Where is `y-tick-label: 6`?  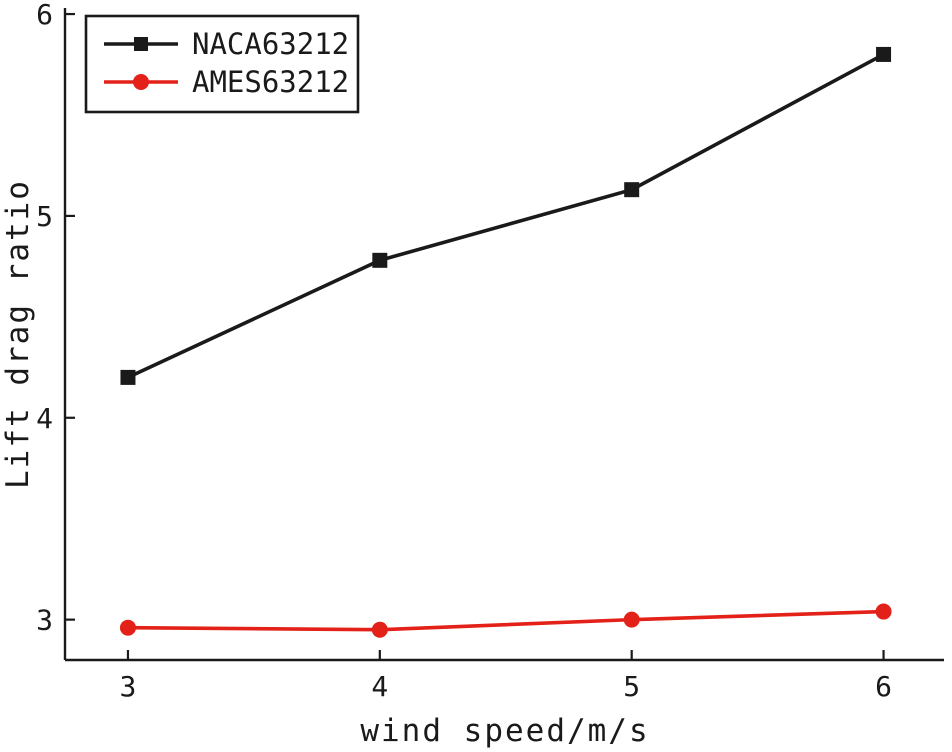 y-tick-label: 6 is located at coordinates (44, 15).